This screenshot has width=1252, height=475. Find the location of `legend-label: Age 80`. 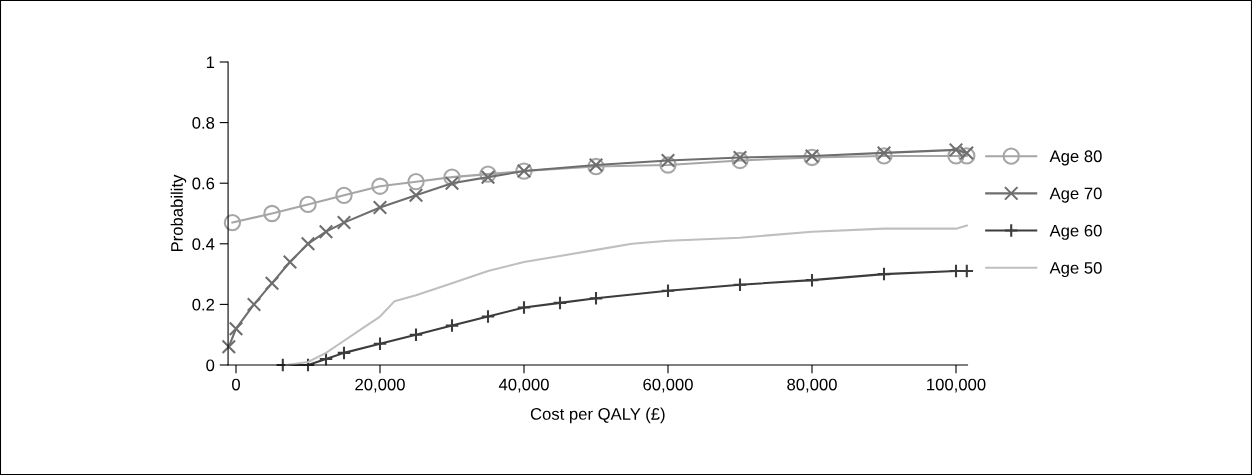

legend-label: Age 80 is located at coordinates (1075, 158).